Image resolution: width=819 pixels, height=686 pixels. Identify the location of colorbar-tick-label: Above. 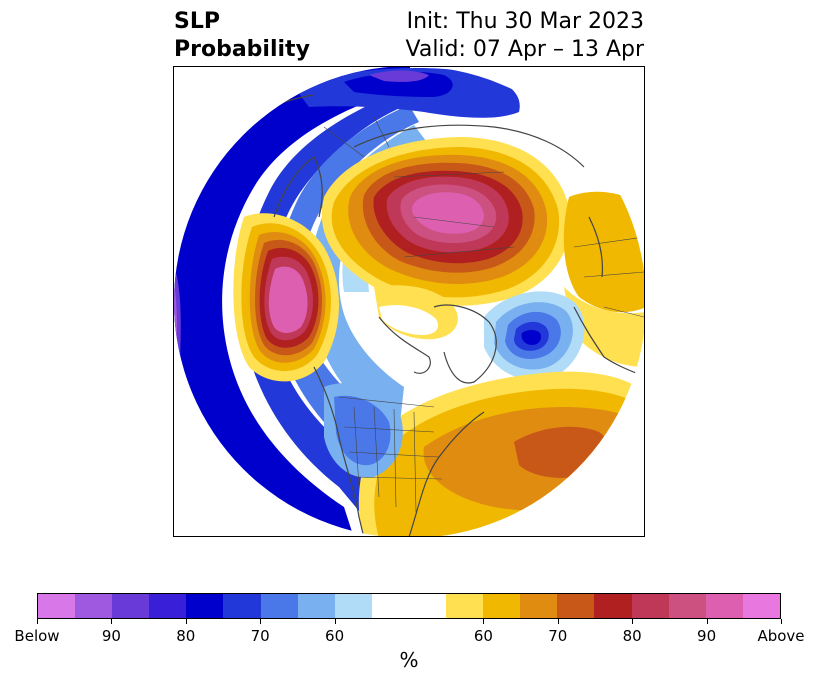
(781, 636).